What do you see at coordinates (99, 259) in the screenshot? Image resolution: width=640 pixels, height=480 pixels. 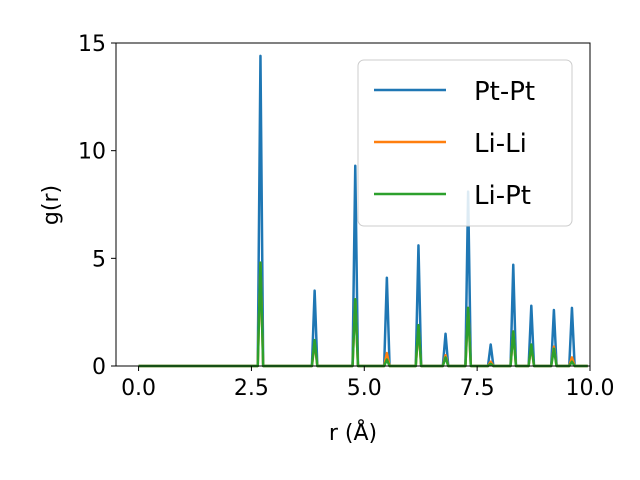 I see `y-tick-label: 5` at bounding box center [99, 259].